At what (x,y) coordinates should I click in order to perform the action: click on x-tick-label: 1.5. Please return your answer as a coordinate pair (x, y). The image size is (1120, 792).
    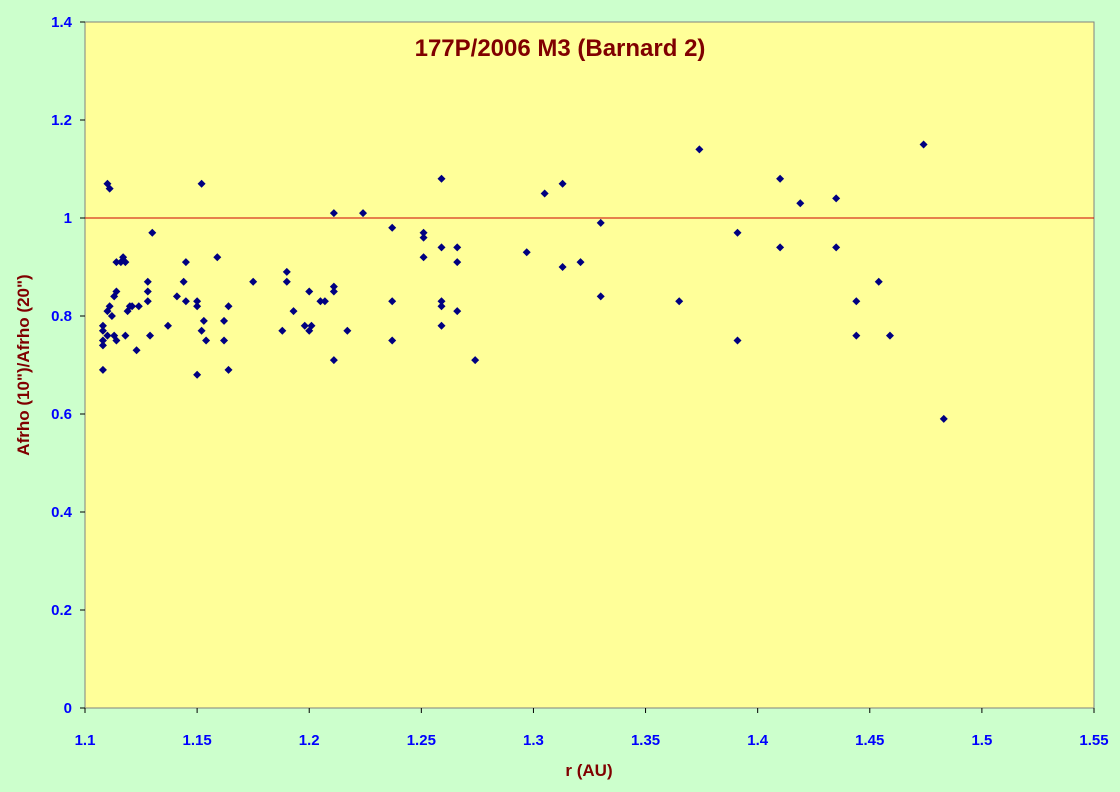
    Looking at the image, I should click on (981, 740).